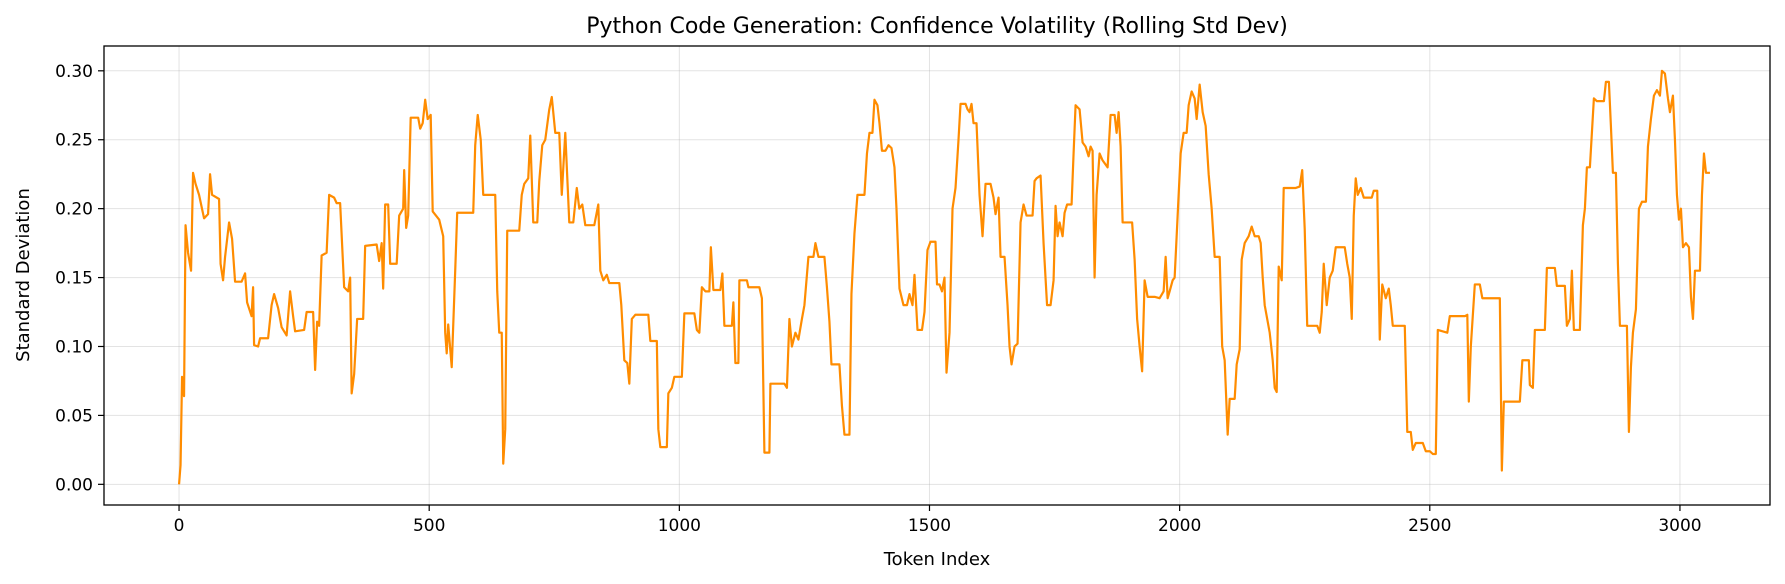 Image resolution: width=1785 pixels, height=584 pixels. Describe the element at coordinates (929, 526) in the screenshot. I see `x-tick-label: 1500` at that location.